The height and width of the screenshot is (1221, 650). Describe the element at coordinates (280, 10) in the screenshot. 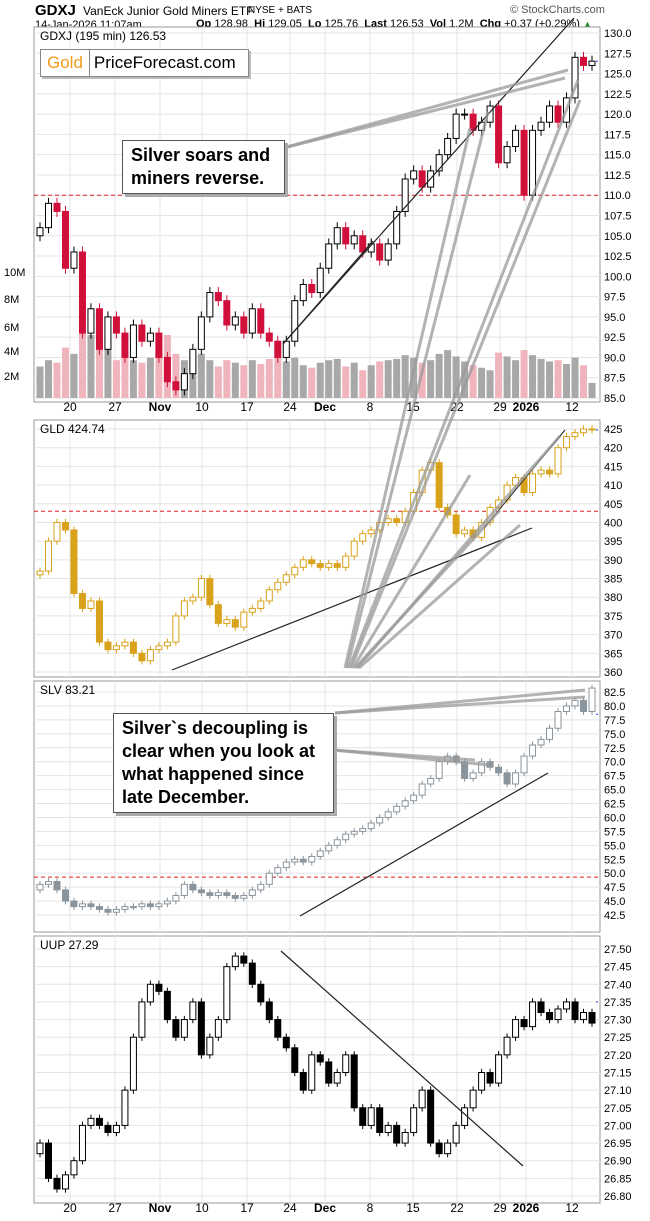

I see `exchange: NYSE + BATS` at that location.